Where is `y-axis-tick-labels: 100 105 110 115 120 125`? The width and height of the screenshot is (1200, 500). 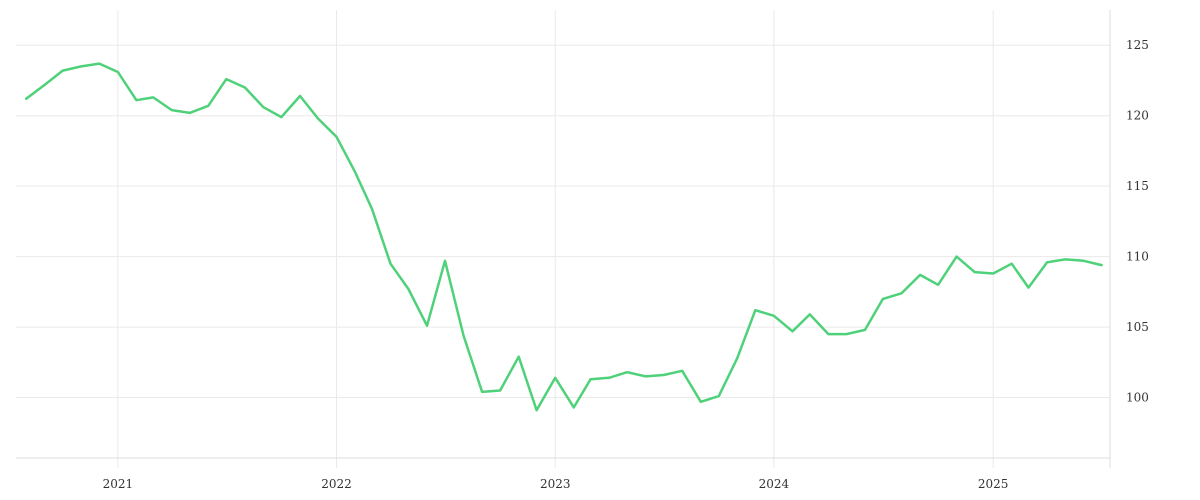 y-axis-tick-labels: 100 105 110 115 120 125 is located at coordinates (1137, 221).